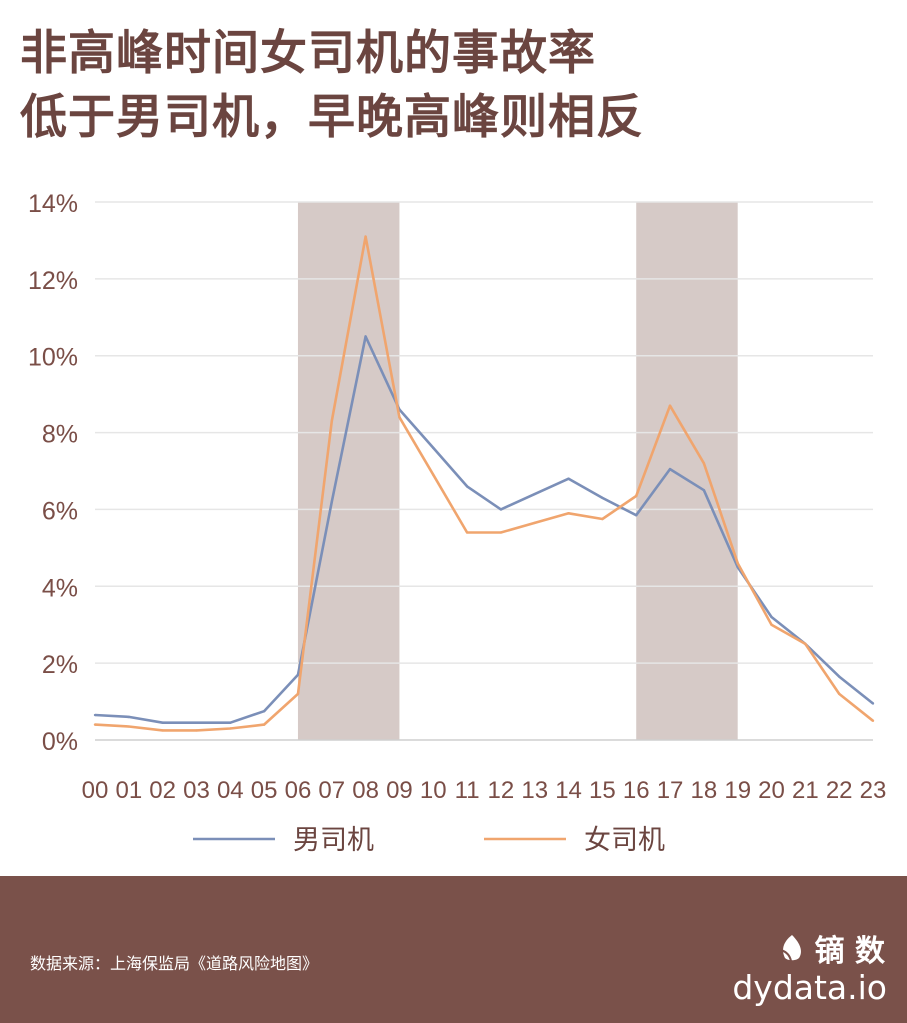 The image size is (907, 1023). I want to click on legend-label-1: 男司机, so click(333, 840).